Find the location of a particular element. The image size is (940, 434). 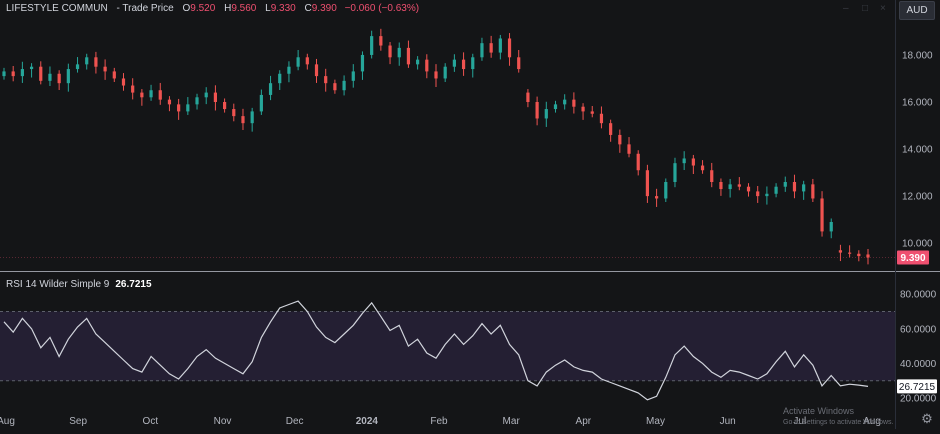

gear-icon: ⚙ is located at coordinates (927, 418).